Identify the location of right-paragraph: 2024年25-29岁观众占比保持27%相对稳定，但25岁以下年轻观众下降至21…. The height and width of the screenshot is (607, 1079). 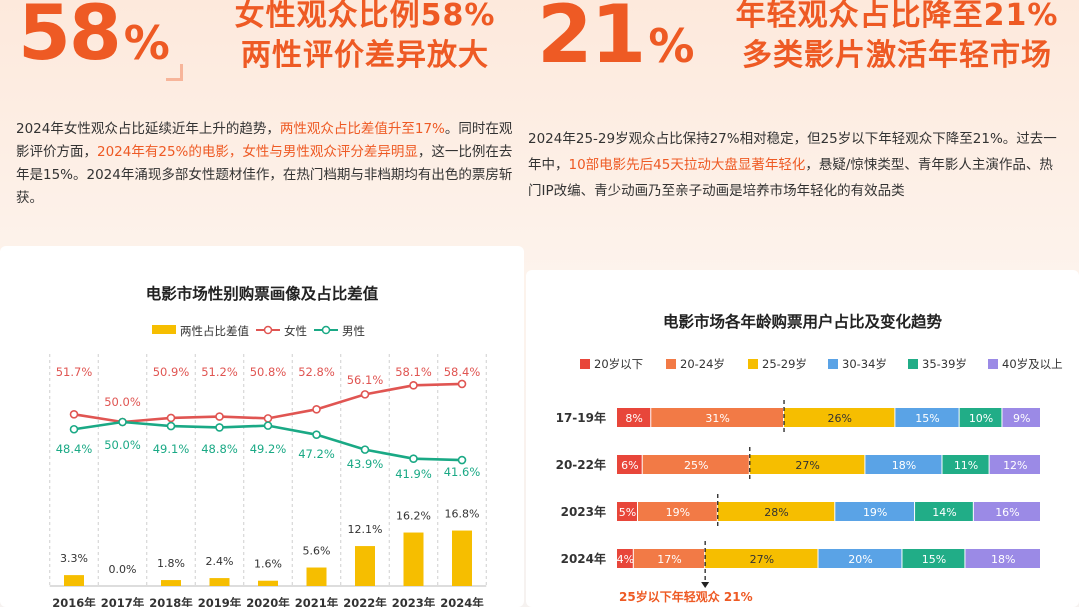
(793, 165).